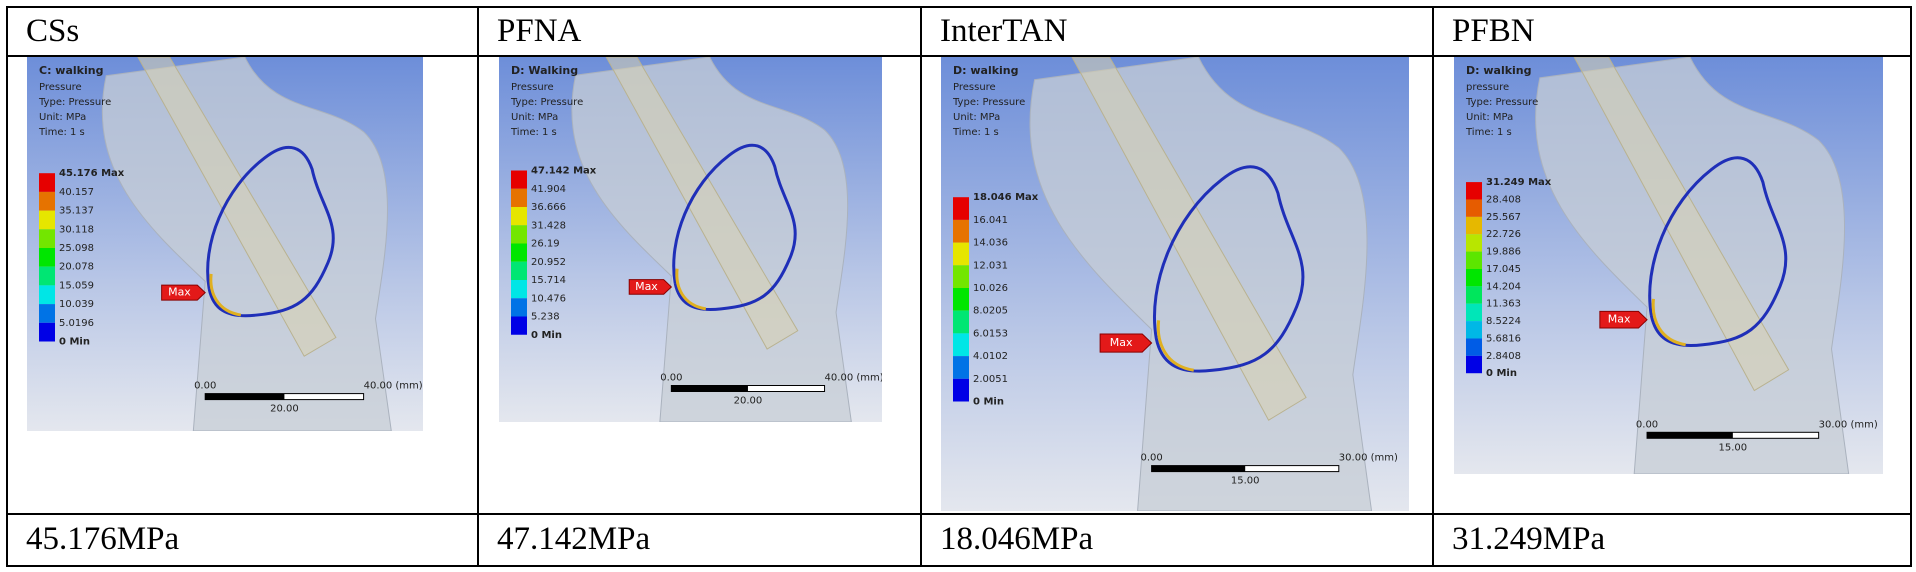  What do you see at coordinates (990, 220) in the screenshot?
I see `legend-label: 16.041` at bounding box center [990, 220].